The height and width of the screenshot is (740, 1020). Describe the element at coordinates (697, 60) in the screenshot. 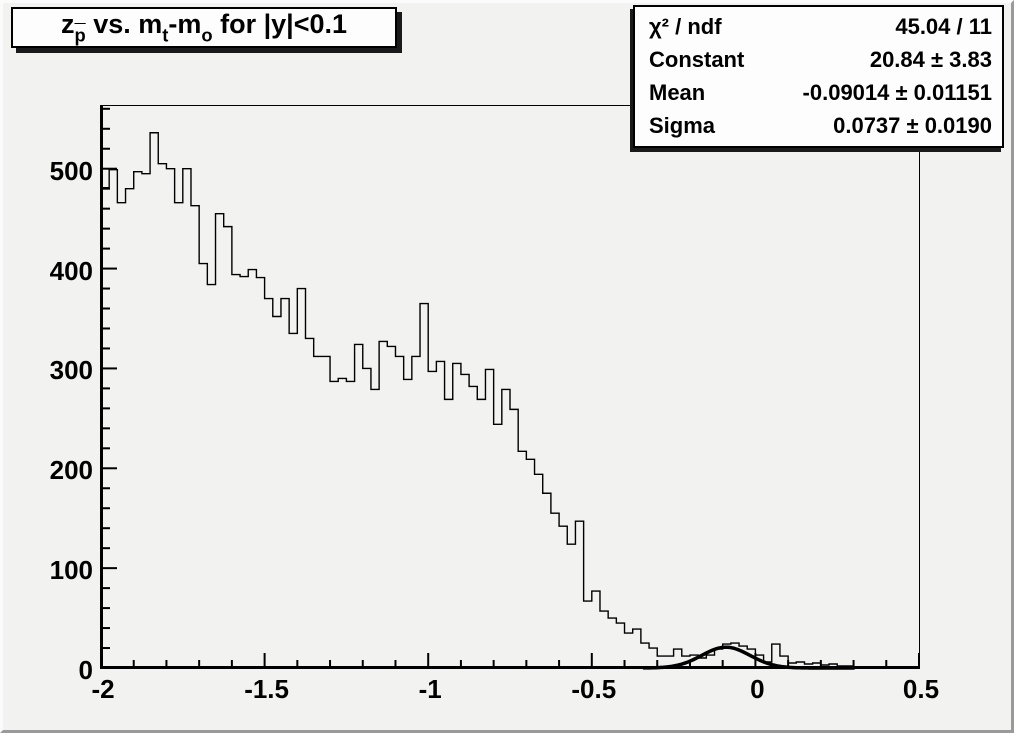

I see `stats-label-constant: Constant` at that location.